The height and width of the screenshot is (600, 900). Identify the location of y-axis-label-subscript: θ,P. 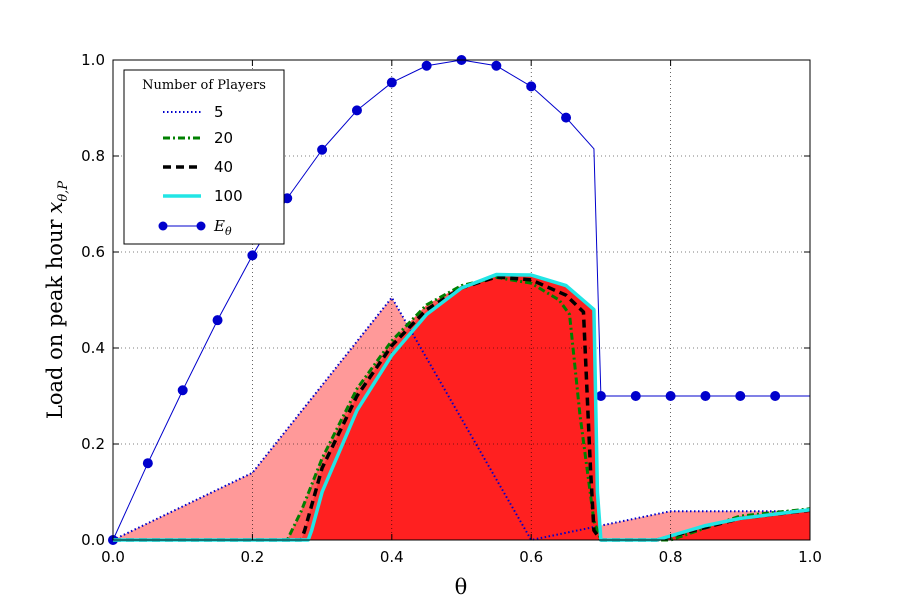
(63, 191).